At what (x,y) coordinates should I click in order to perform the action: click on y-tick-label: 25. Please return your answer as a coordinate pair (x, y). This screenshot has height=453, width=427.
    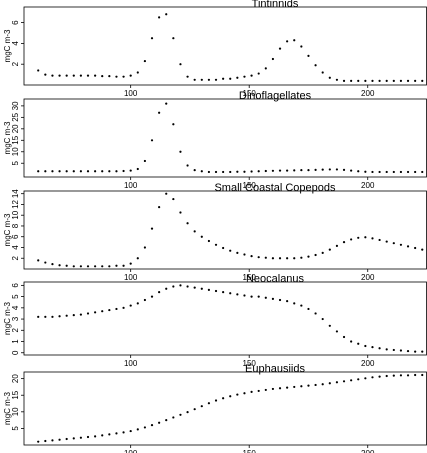
    Looking at the image, I should click on (15, 116).